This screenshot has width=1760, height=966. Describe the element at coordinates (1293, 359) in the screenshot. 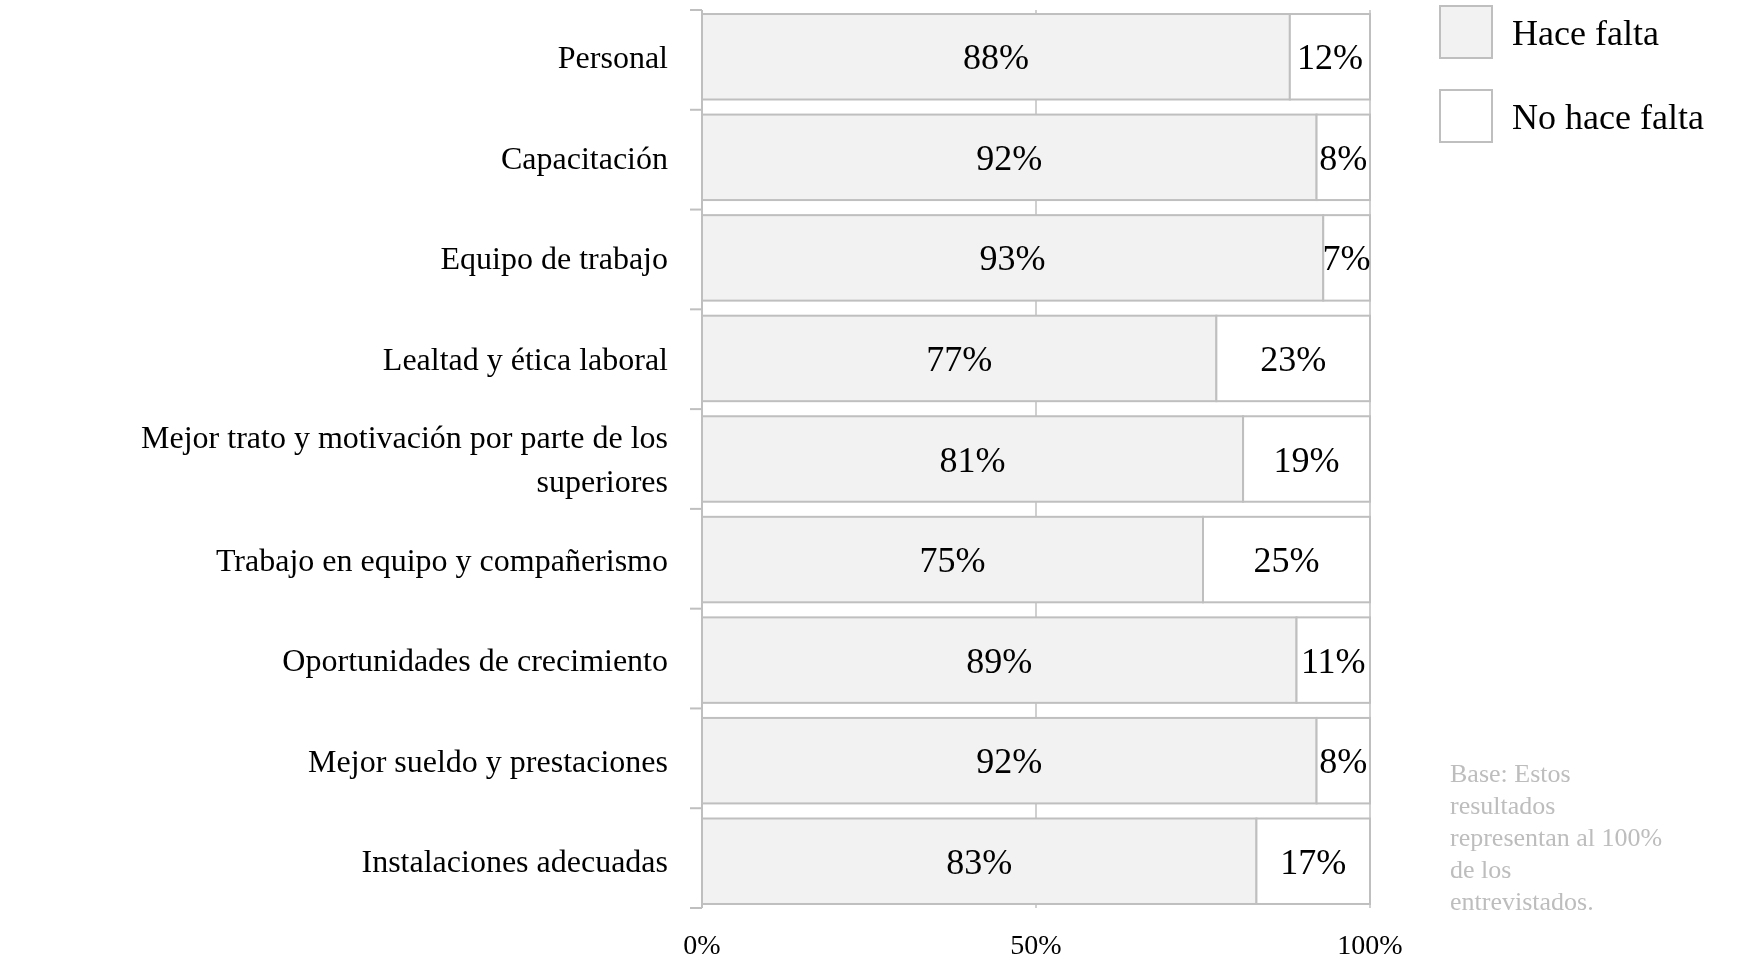

I see `data-label: 23%` at that location.